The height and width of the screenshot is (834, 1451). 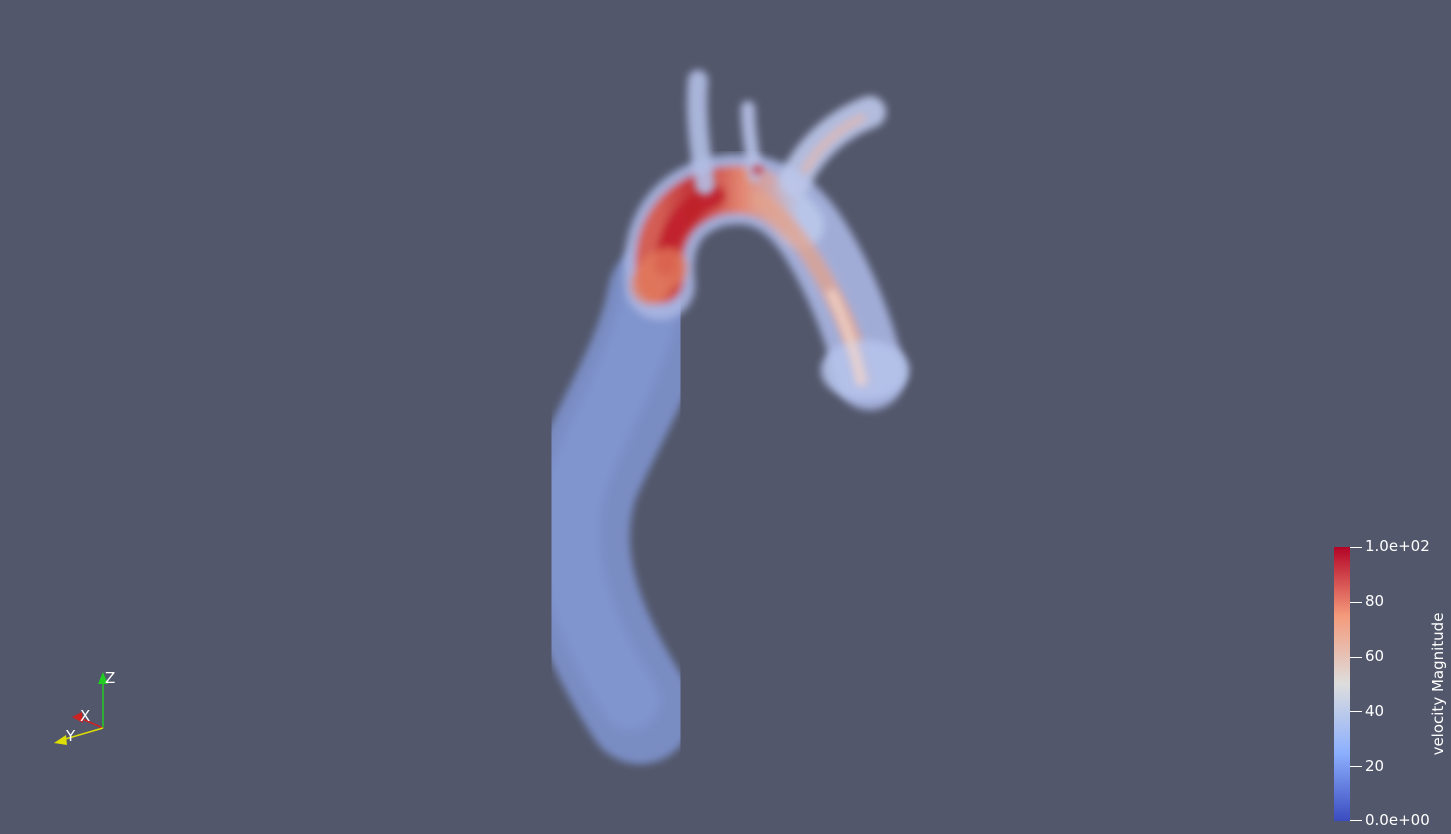 I want to click on x-axis-arrow, so click(x=77, y=717).